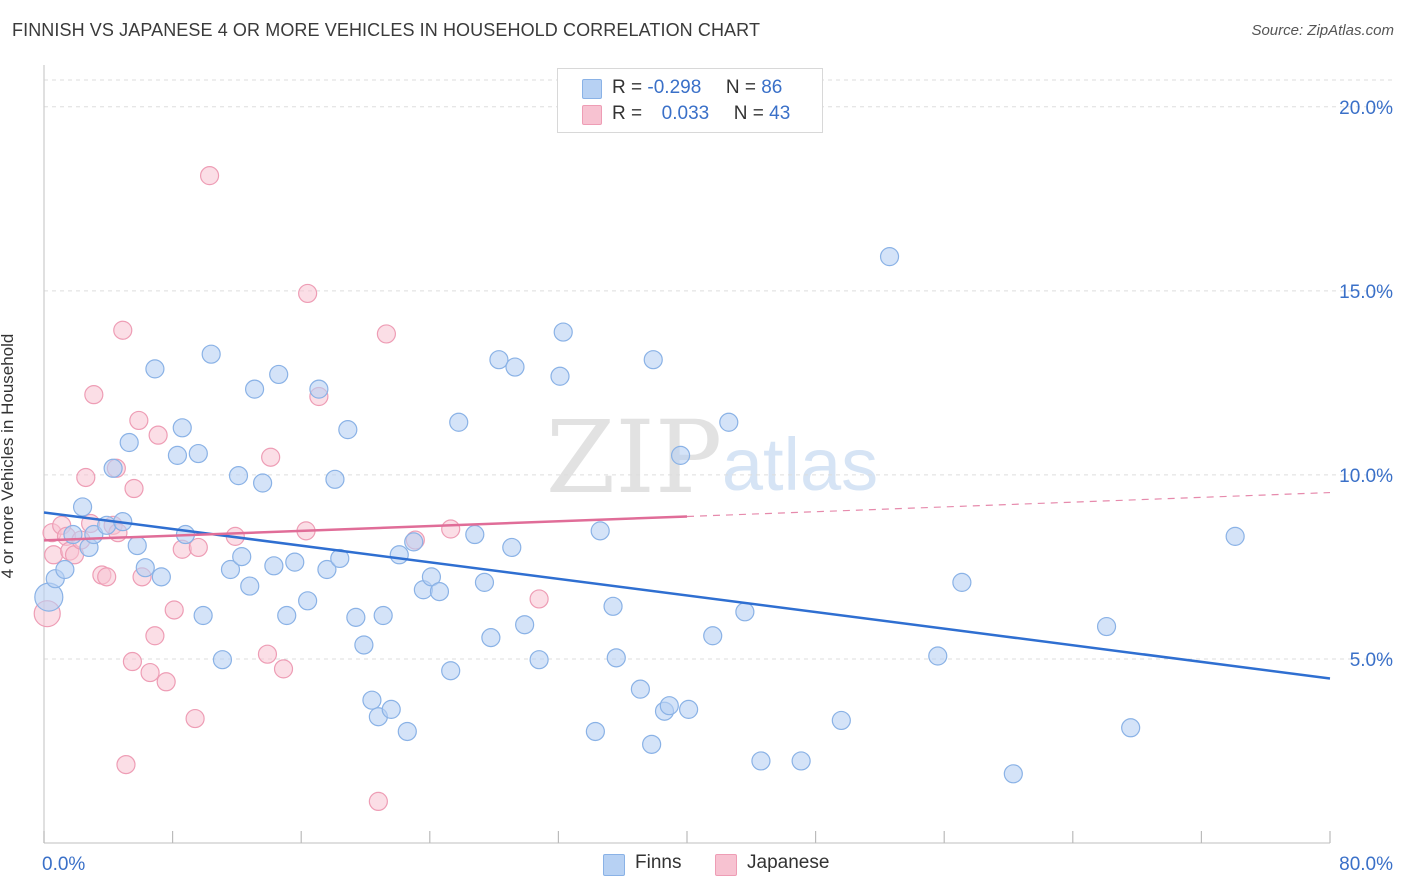 This screenshot has width=1406, height=892. Describe the element at coordinates (365, 528) in the screenshot. I see `japanese-trend-line` at that location.